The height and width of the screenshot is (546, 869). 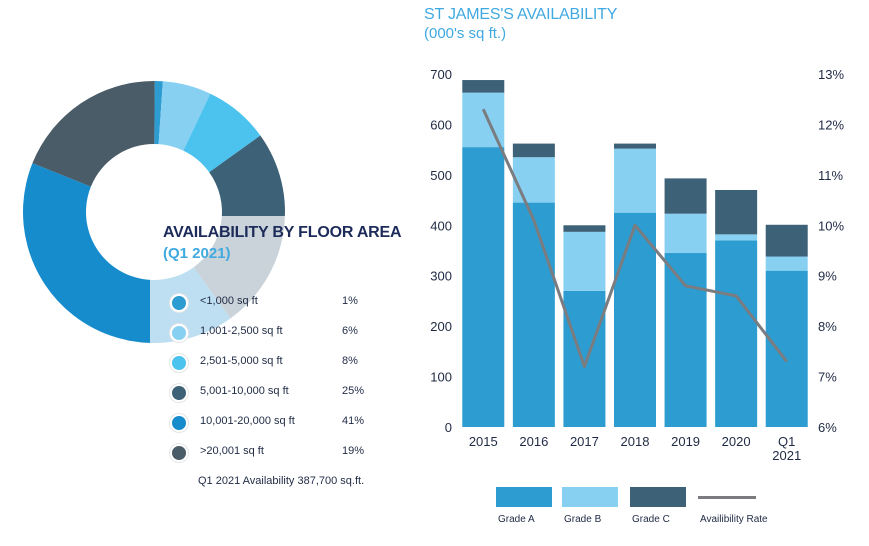 What do you see at coordinates (241, 331) in the screenshot?
I see `legend-label: 1,001-2,500 sq ft` at bounding box center [241, 331].